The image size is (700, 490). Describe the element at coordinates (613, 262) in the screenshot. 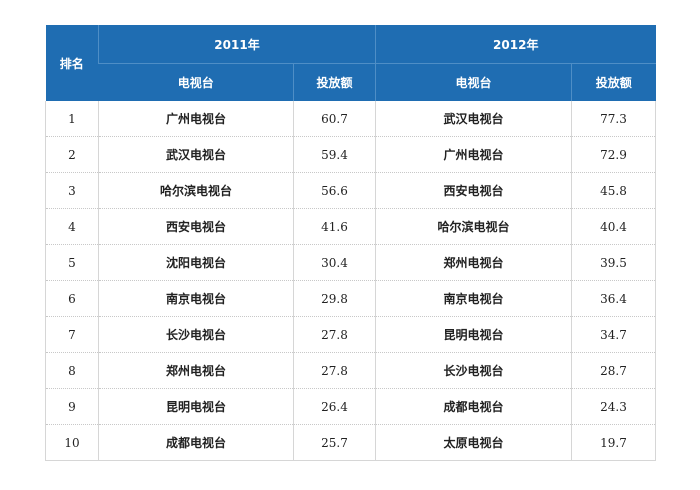

I see `value-2012-cell: 39.5` at that location.